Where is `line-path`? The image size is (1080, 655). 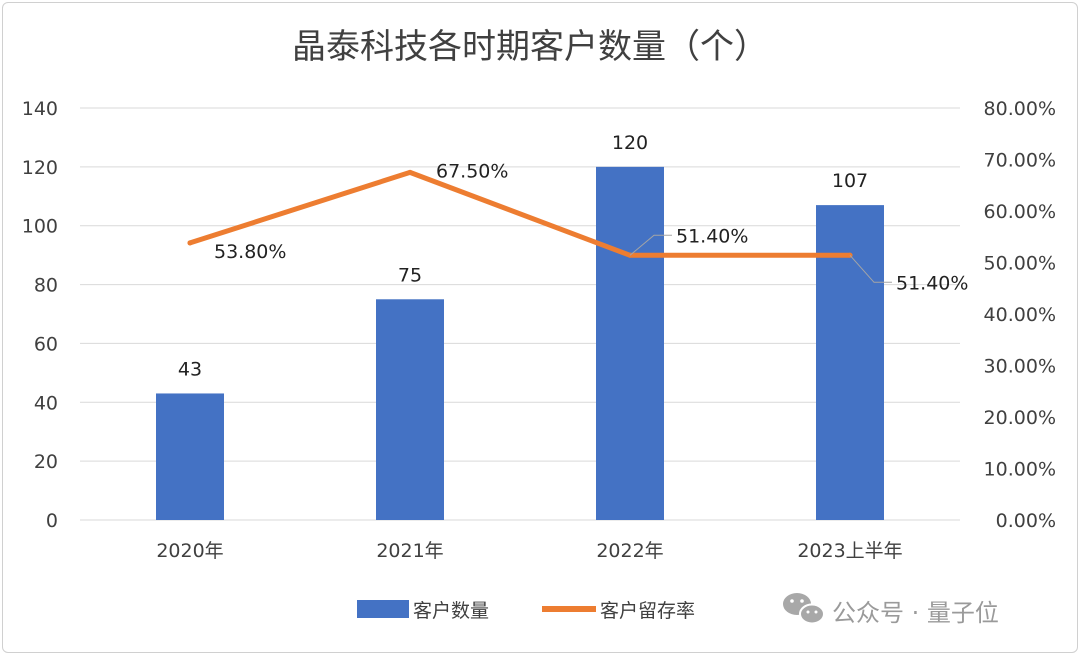
line-path is located at coordinates (520, 213).